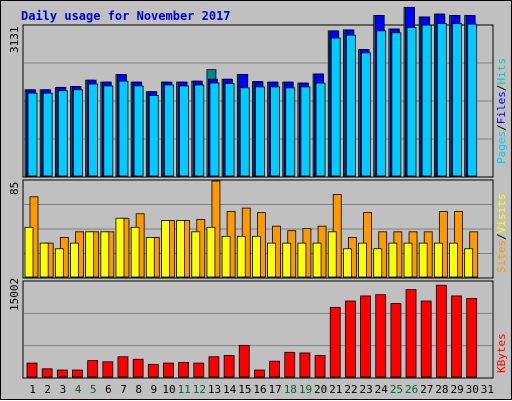  I want to click on x-tick-label: 24, so click(382, 389).